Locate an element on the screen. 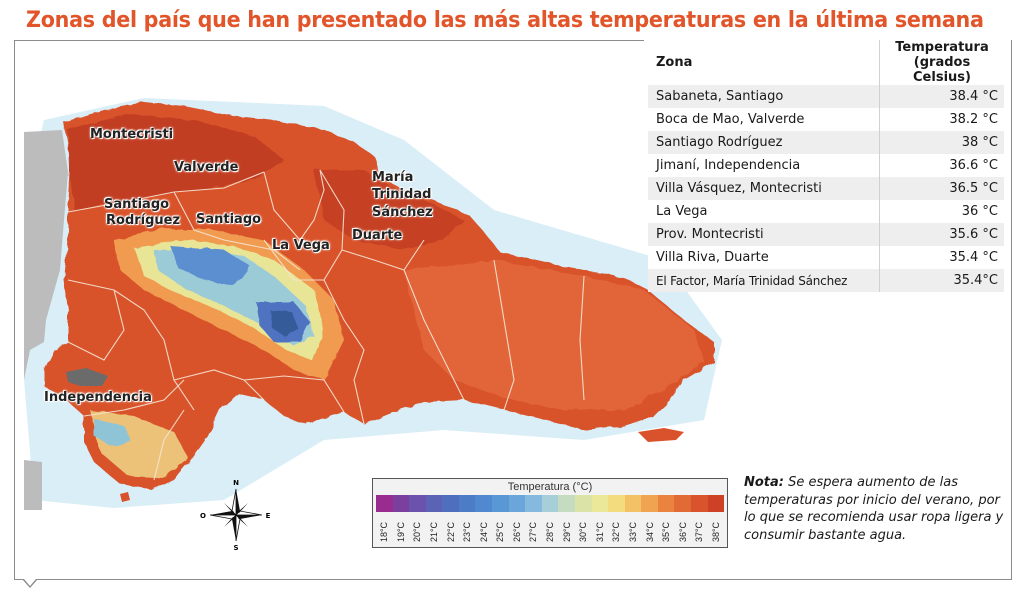 This screenshot has width=1024, height=592. map-label-santiago-rodriguez-line2: Rodríguez is located at coordinates (143, 220).